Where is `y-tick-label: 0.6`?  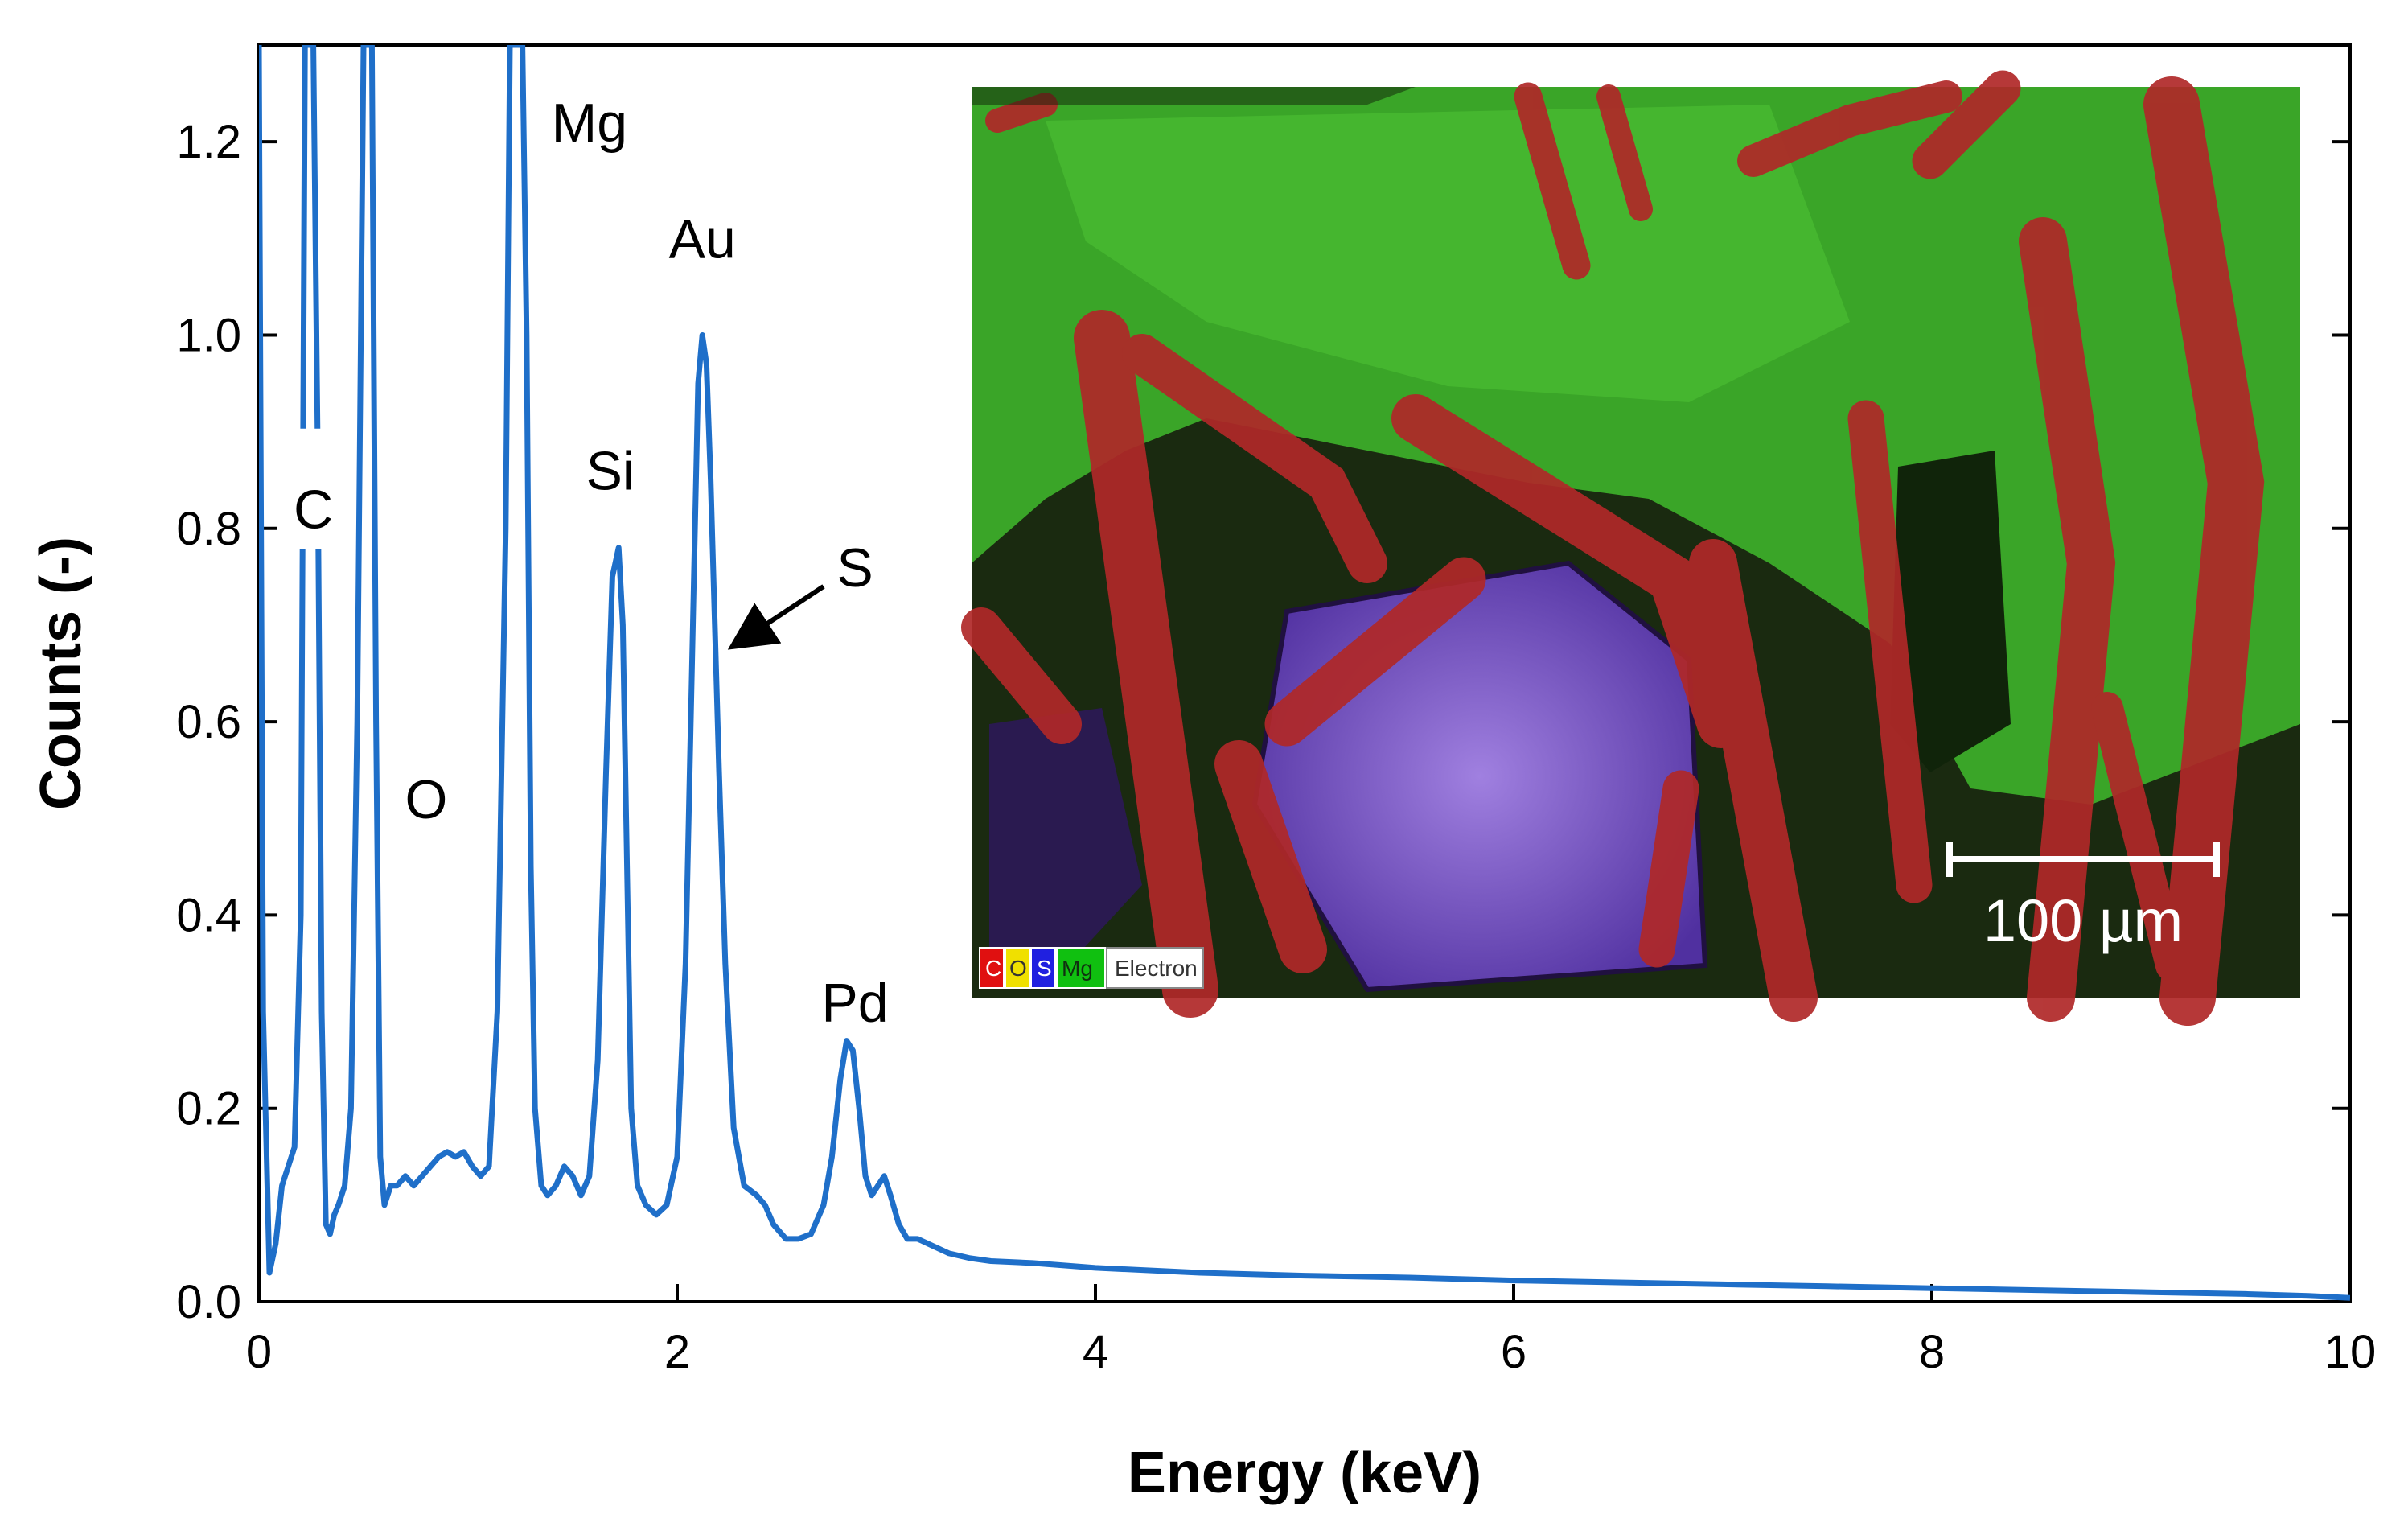 y-tick-label: 0.6 is located at coordinates (208, 722).